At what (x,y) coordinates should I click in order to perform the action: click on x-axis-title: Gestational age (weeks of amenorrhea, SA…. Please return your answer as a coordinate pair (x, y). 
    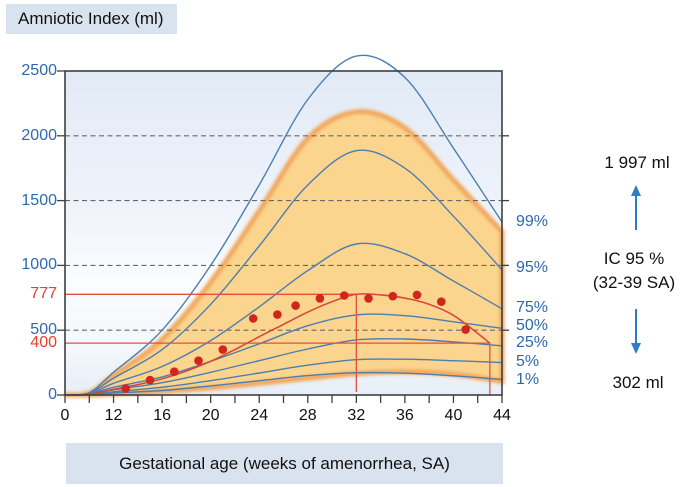
    Looking at the image, I should click on (284, 463).